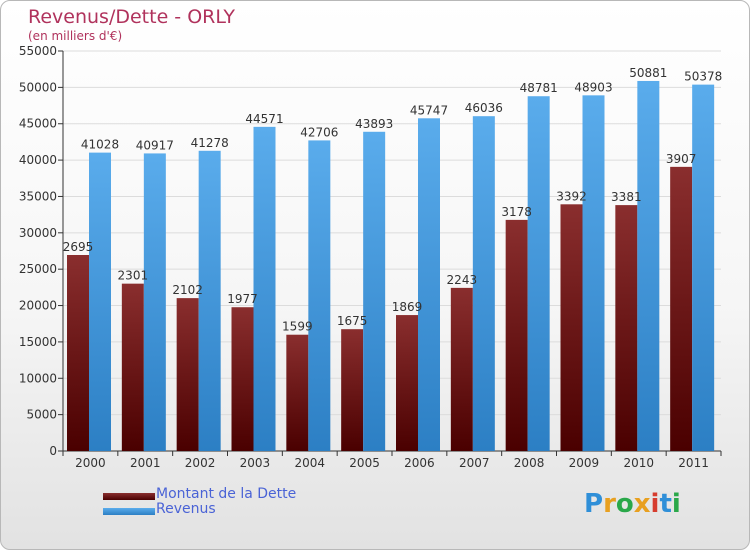 The image size is (750, 550). Describe the element at coordinates (571, 196) in the screenshot. I see `data-label-dette: 3392` at that location.